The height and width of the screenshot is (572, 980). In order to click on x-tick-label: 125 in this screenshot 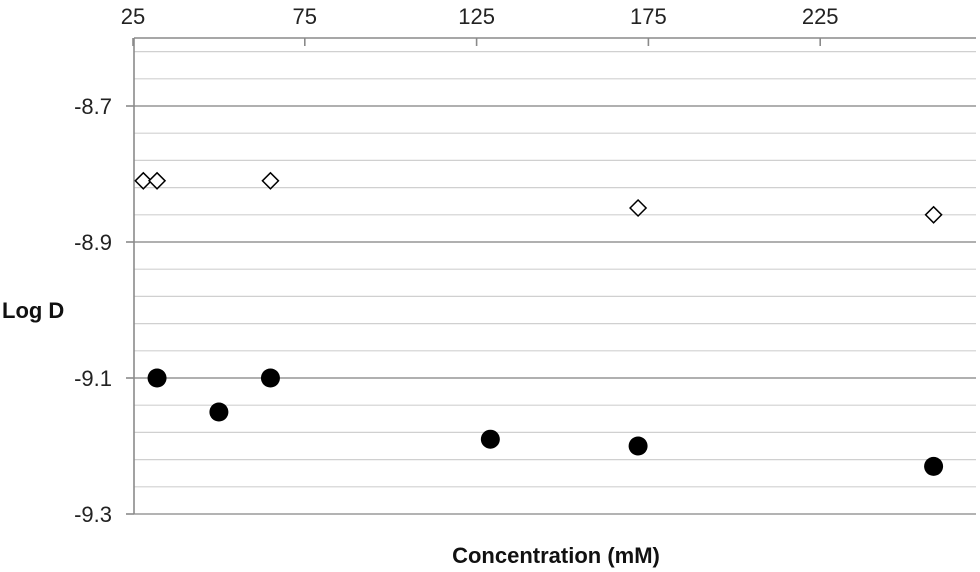, I will do `click(476, 16)`.